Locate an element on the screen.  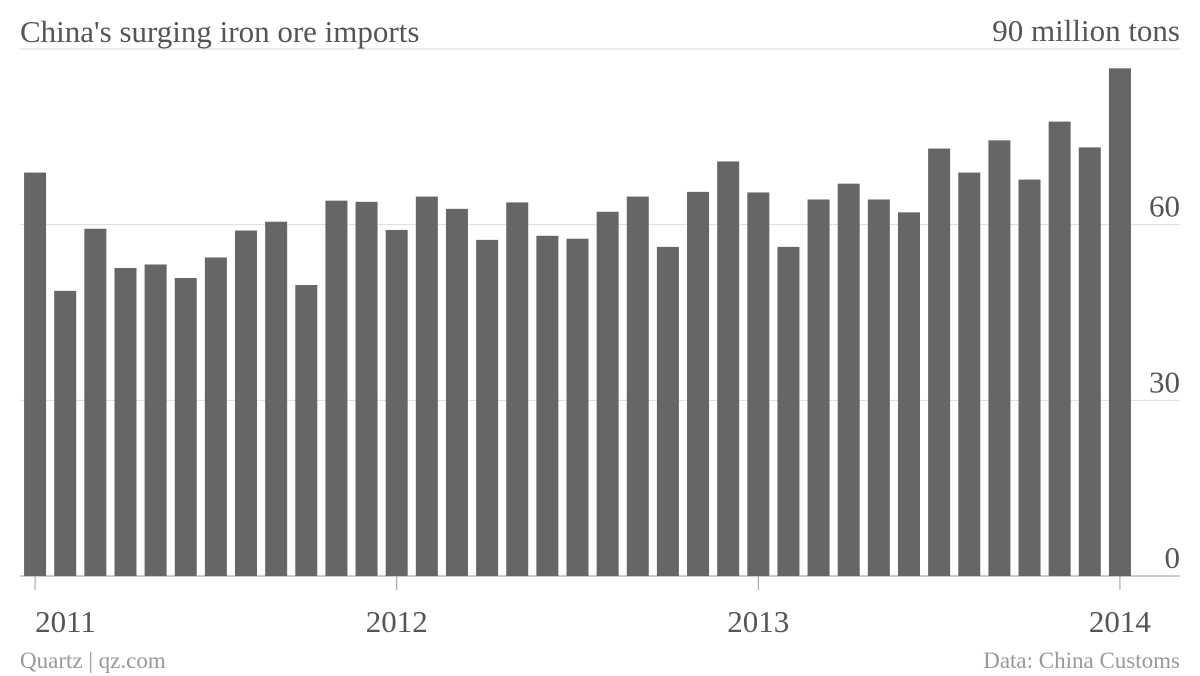
y-tick-label: 60 is located at coordinates (1164, 206).